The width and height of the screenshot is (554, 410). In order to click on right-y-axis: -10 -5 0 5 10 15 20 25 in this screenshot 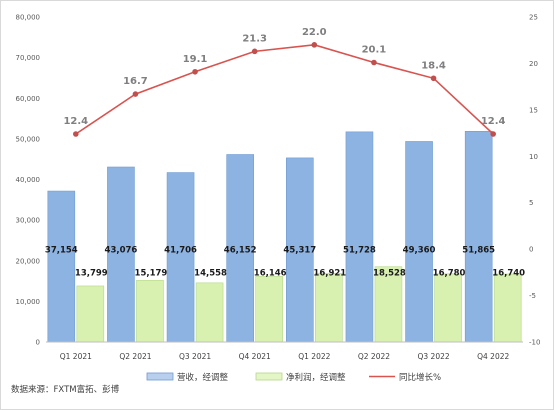, I will do `click(534, 180)`.